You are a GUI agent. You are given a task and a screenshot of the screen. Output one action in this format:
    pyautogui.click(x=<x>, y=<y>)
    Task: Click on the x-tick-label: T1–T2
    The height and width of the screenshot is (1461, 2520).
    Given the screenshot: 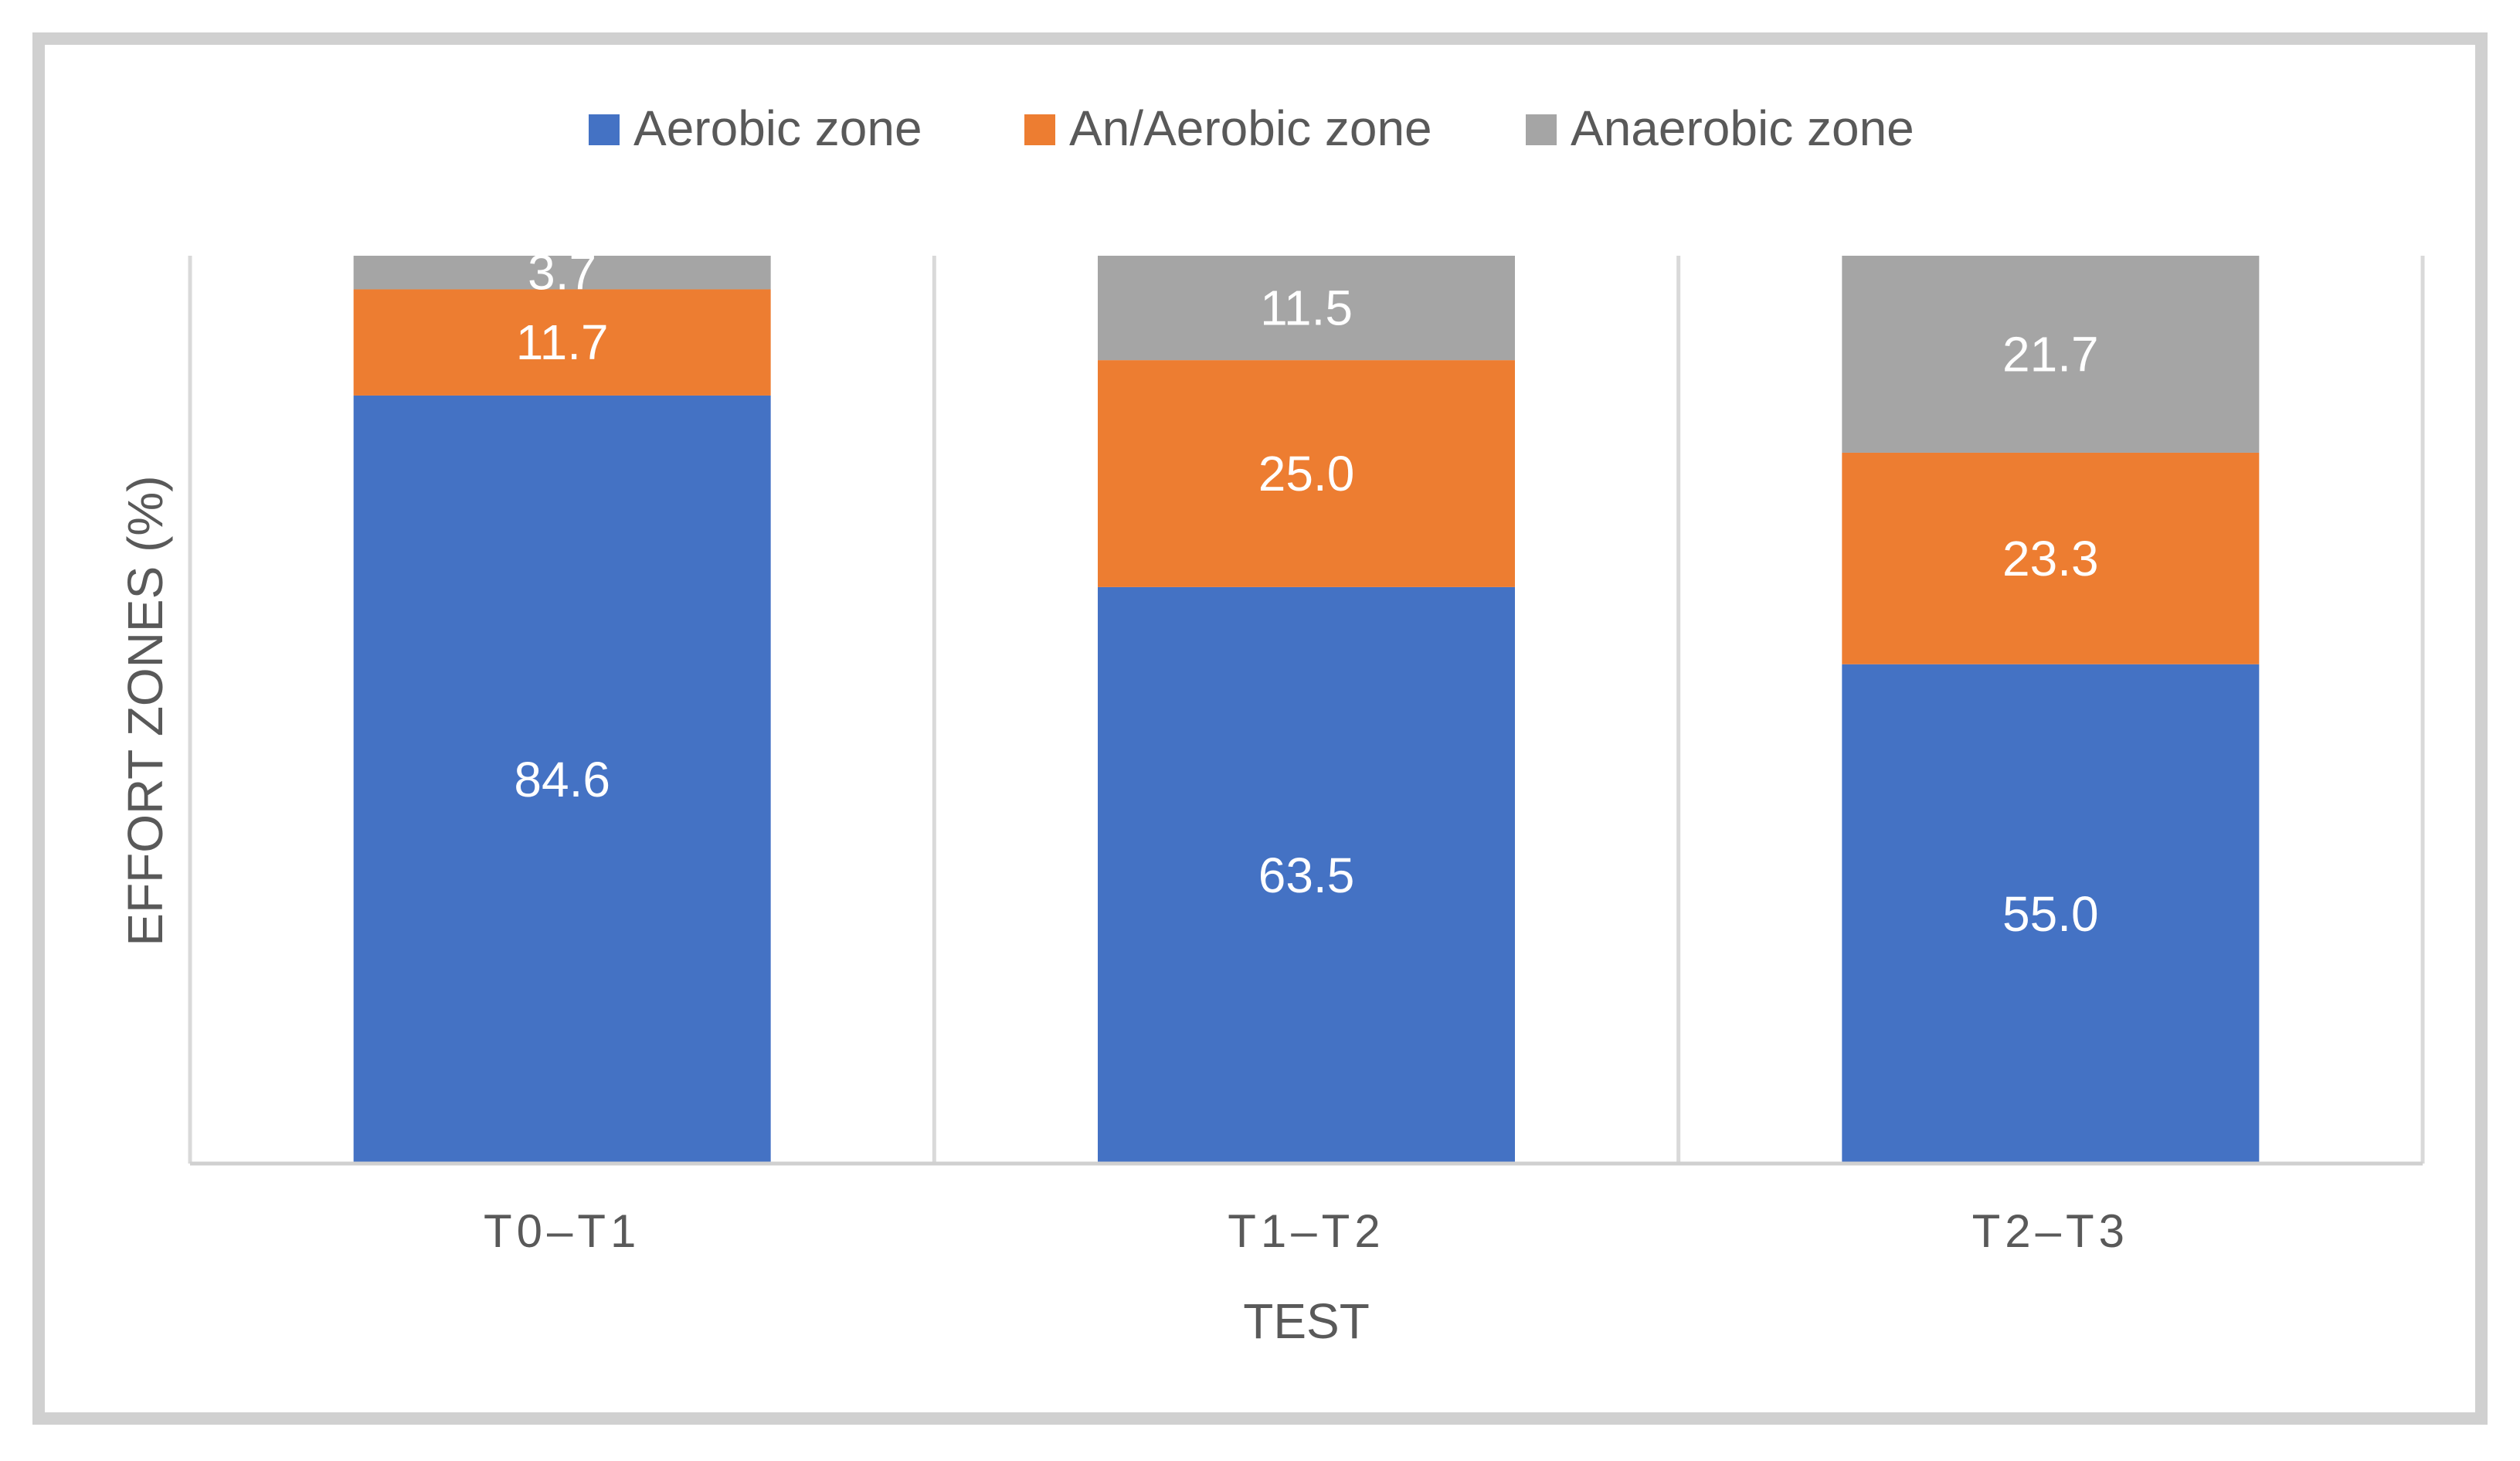 What is the action you would take?
    pyautogui.click(x=1306, y=1231)
    